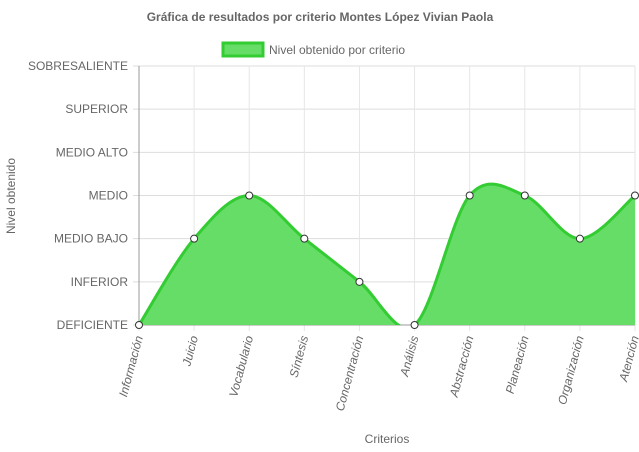 This screenshot has width=639, height=452. What do you see at coordinates (11, 196) in the screenshot?
I see `y-axis-title: Nivel obtenido` at bounding box center [11, 196].